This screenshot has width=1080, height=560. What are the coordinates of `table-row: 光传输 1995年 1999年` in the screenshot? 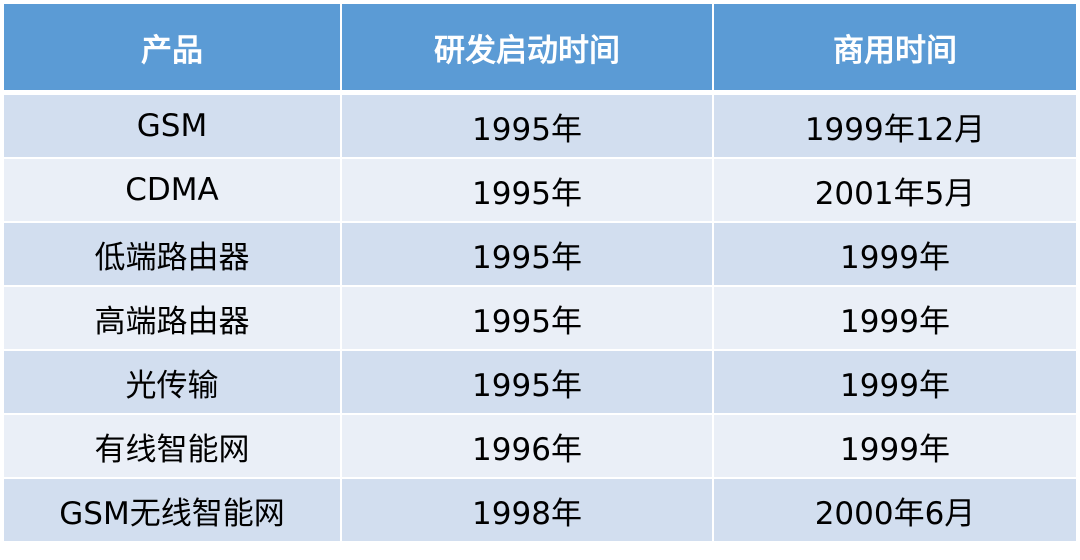 It's located at (540, 382).